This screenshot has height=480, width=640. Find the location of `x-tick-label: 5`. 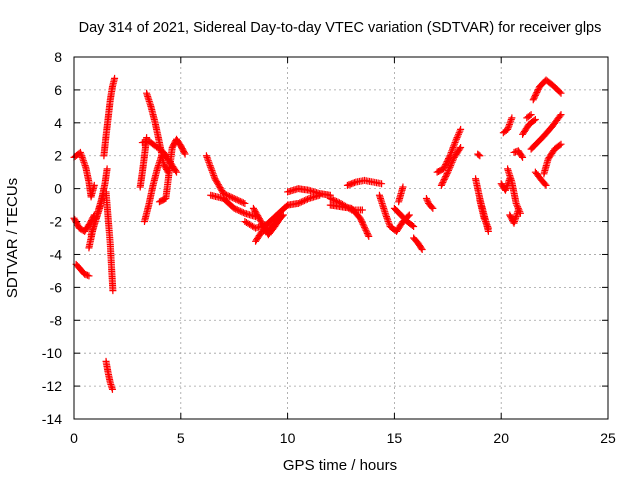

x-tick-label: 5 is located at coordinates (181, 438).